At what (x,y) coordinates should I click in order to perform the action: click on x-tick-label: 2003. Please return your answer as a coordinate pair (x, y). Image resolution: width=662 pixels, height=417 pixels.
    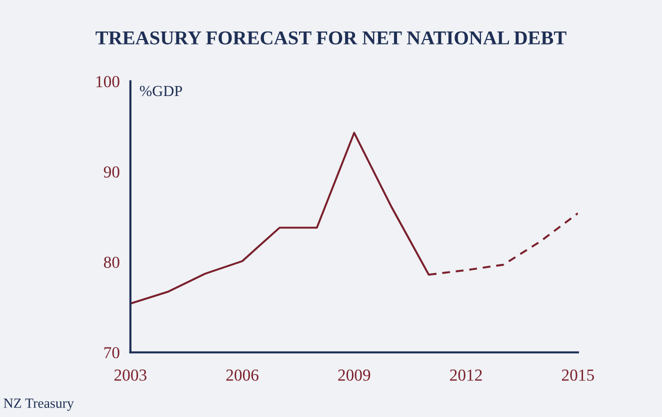
    Looking at the image, I should click on (130, 375).